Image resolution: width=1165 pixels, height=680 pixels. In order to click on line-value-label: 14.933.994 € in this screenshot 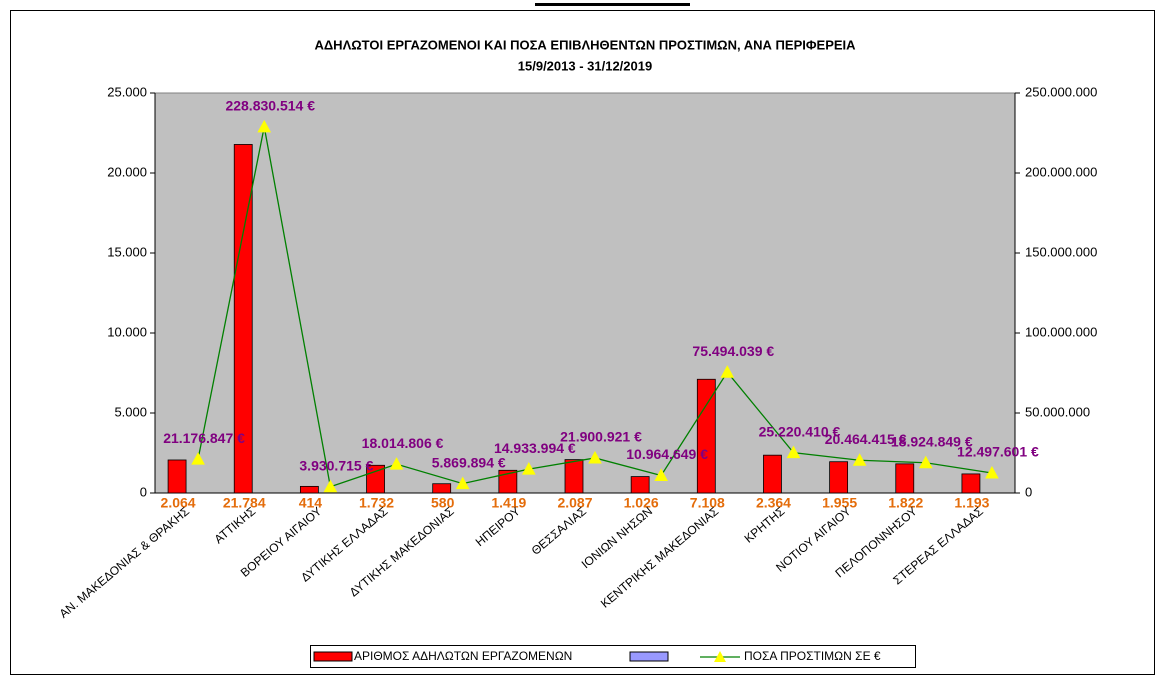, I will do `click(535, 448)`.